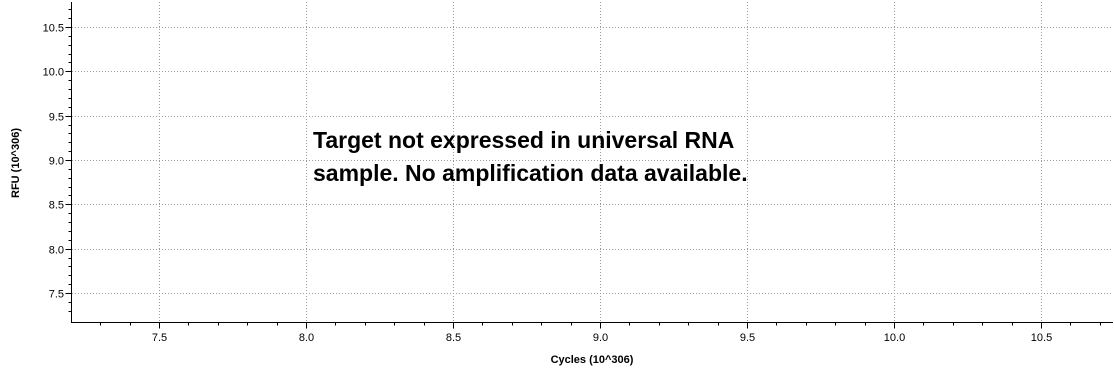 This screenshot has height=379, width=1114. Describe the element at coordinates (530, 173) in the screenshot. I see `no-data-message-line-2: sample. No amplification data available.` at that location.